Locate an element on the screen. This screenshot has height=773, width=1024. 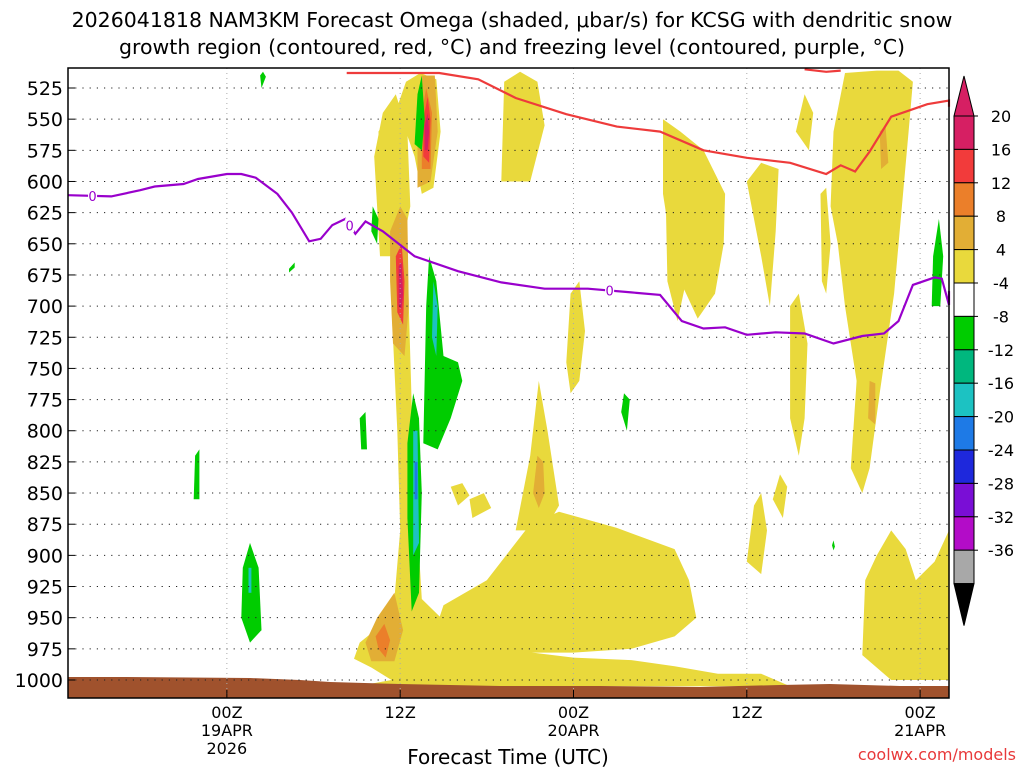
dendritic-growth-contour-top is located at coordinates (822, 70).